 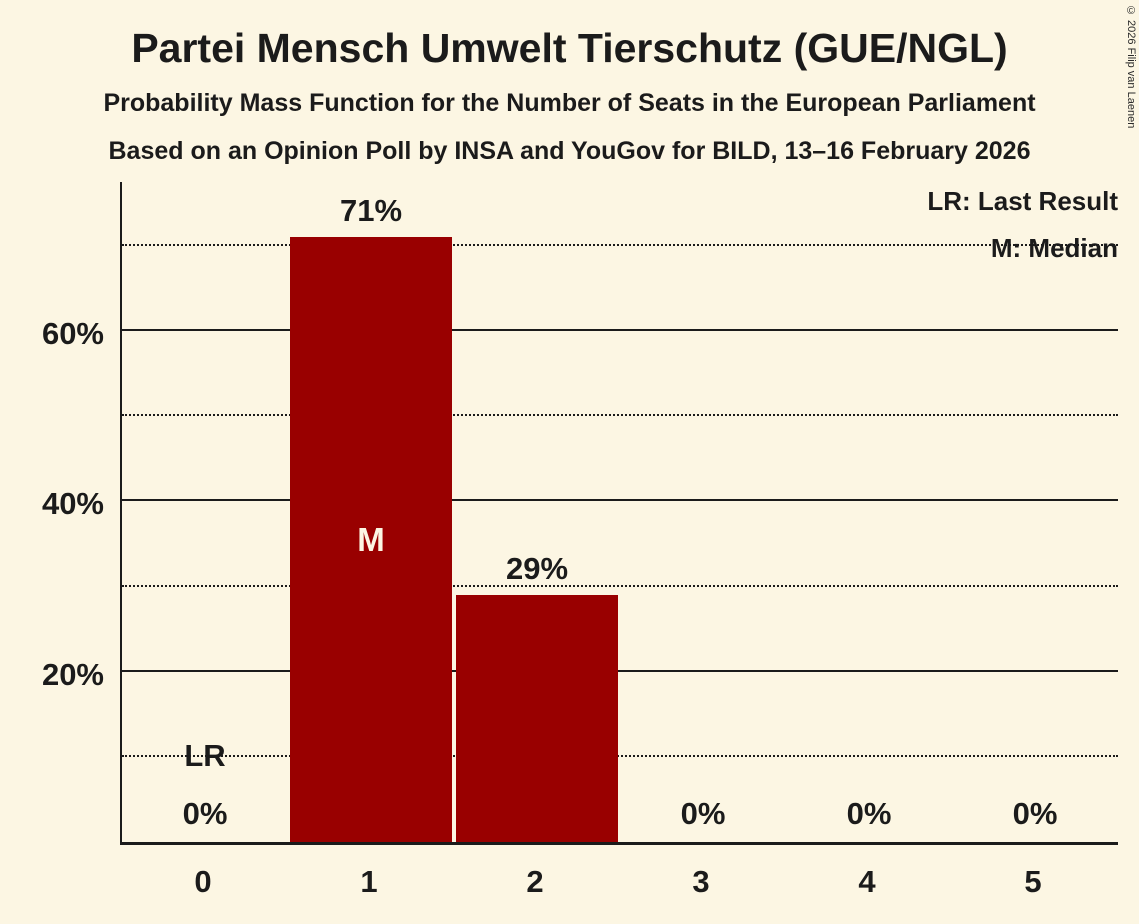 I want to click on copyright-notice: © 2026 Filip van Laenen, so click(x=1131, y=67).